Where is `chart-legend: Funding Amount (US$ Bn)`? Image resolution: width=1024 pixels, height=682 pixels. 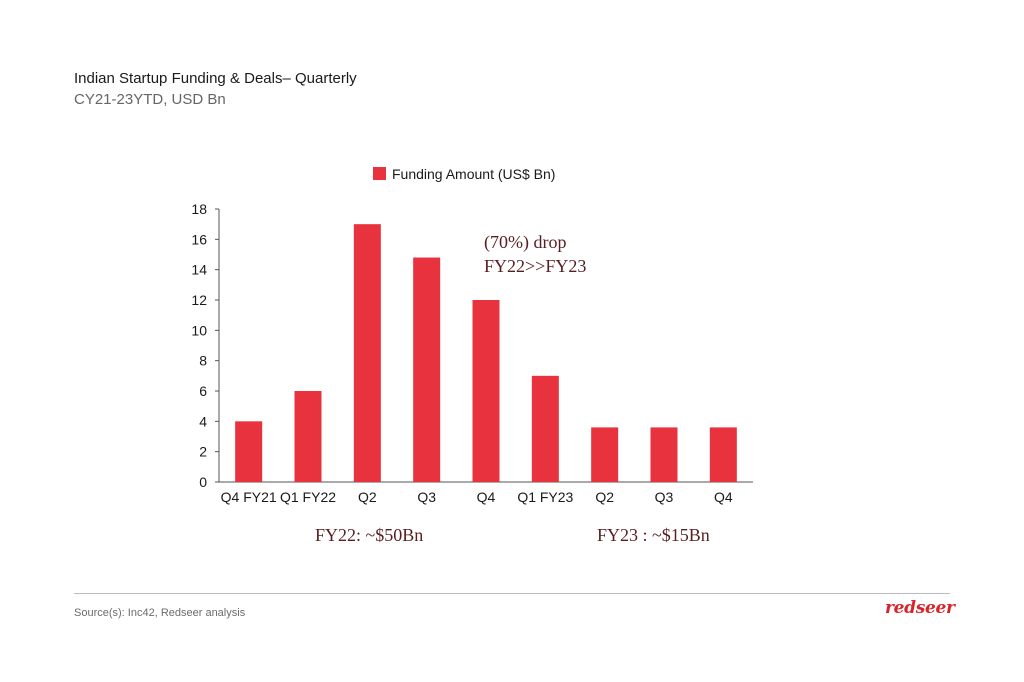 chart-legend: Funding Amount (US$ Bn) is located at coordinates (464, 174).